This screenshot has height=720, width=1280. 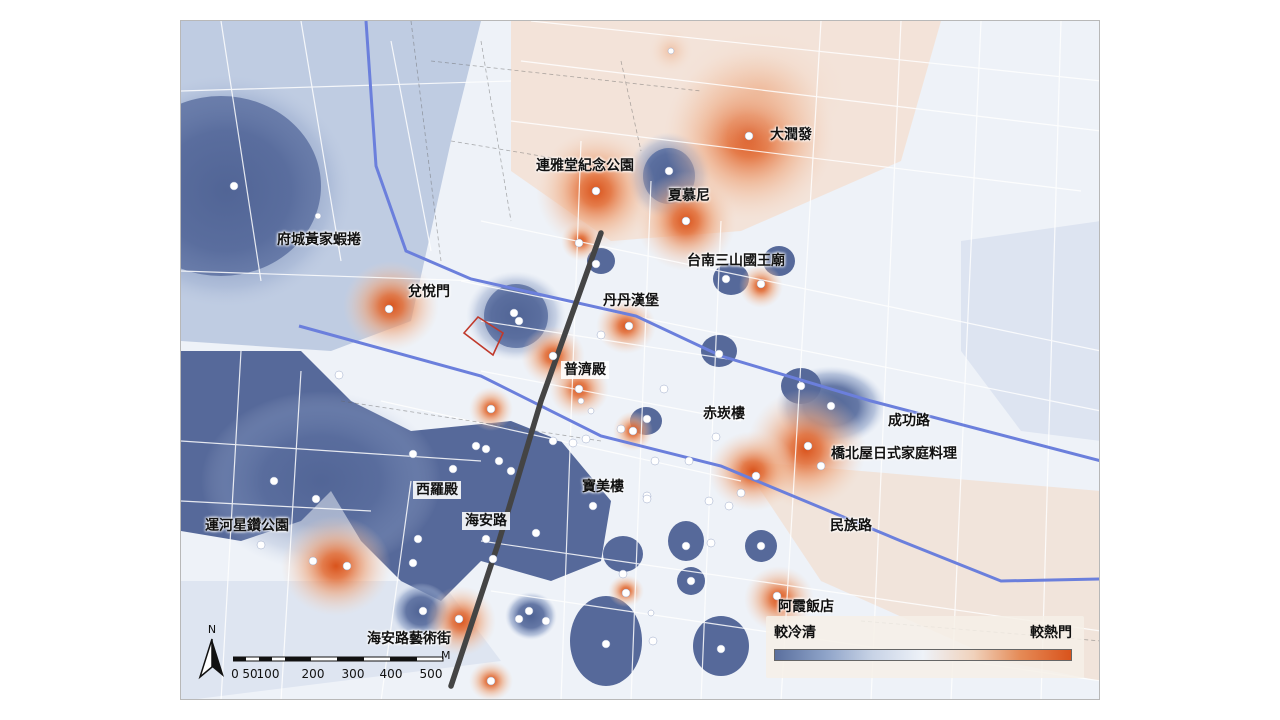 I want to click on label-chenggong: 成功路, so click(x=909, y=421).